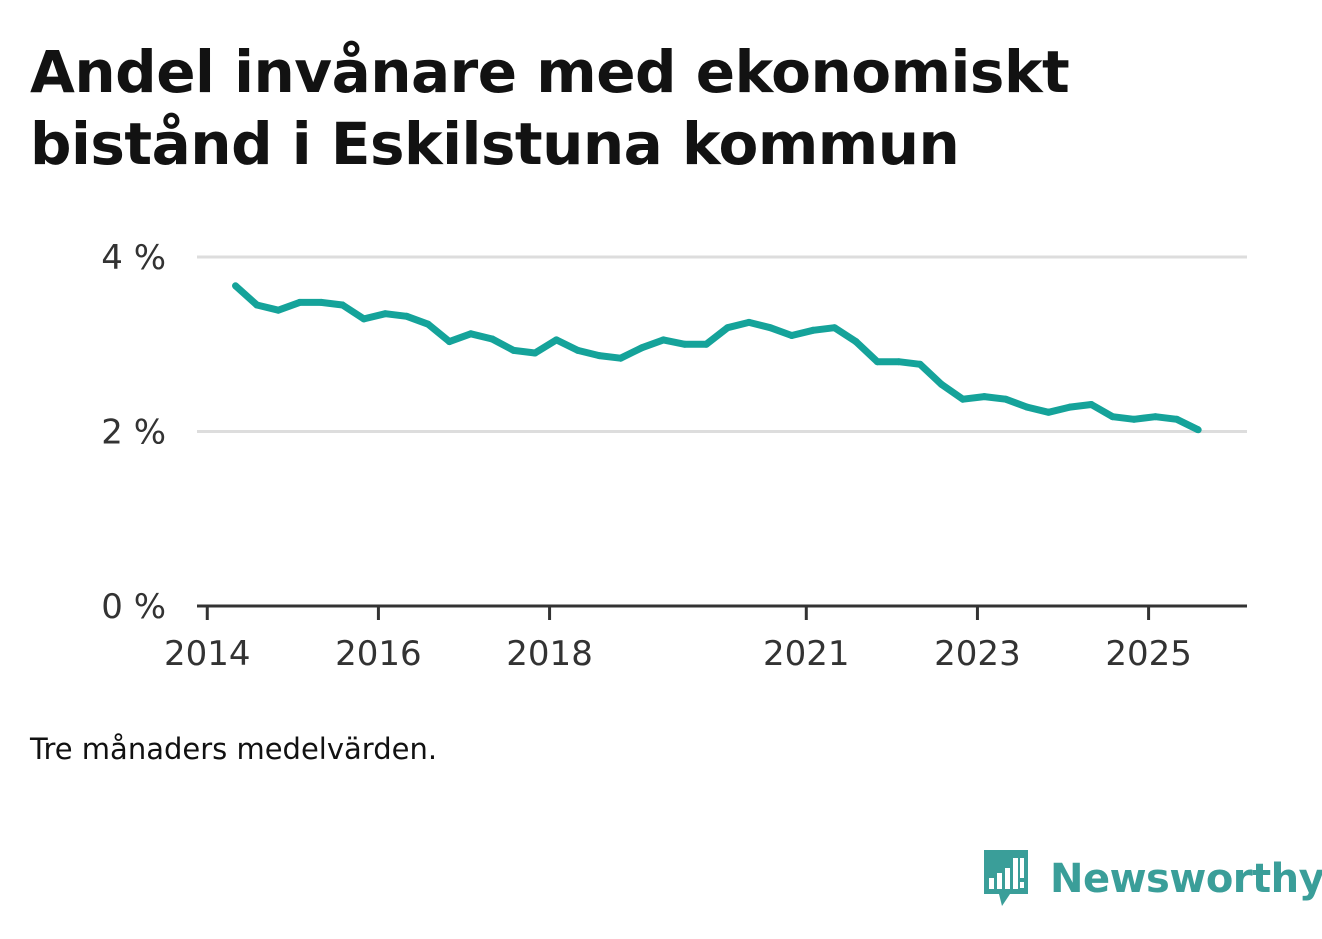 The width and height of the screenshot is (1322, 939). Describe the element at coordinates (234, 749) in the screenshot. I see `chart-footnote: Tre månaders medelvärden.` at that location.